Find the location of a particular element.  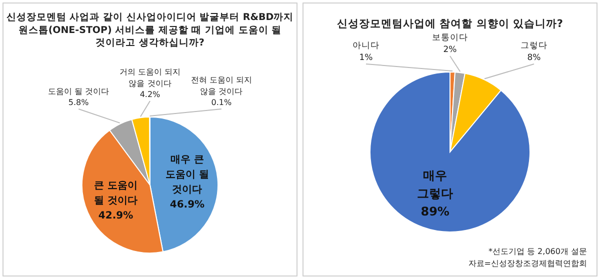

data-label: 4.2% is located at coordinates (150, 94).